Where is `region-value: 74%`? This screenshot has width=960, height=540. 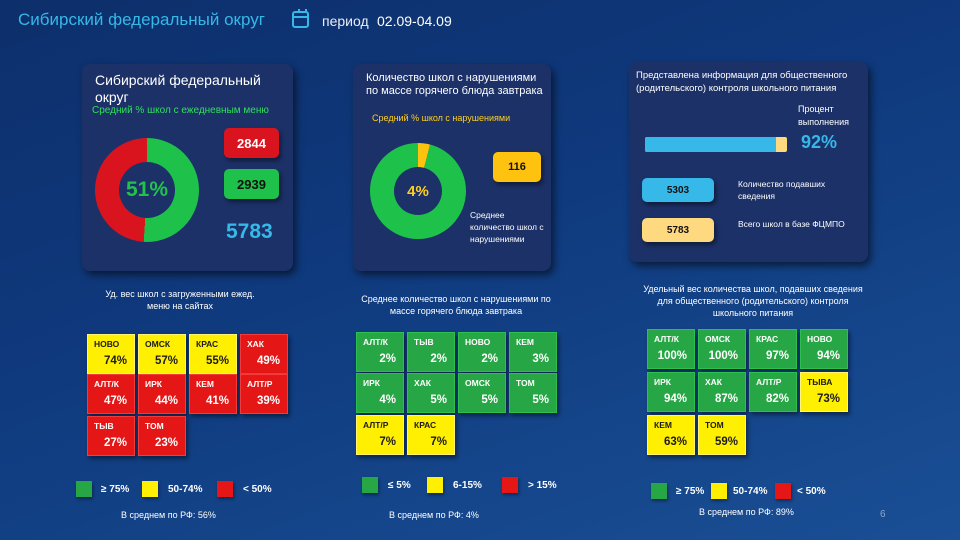 region-value: 74% is located at coordinates (115, 361).